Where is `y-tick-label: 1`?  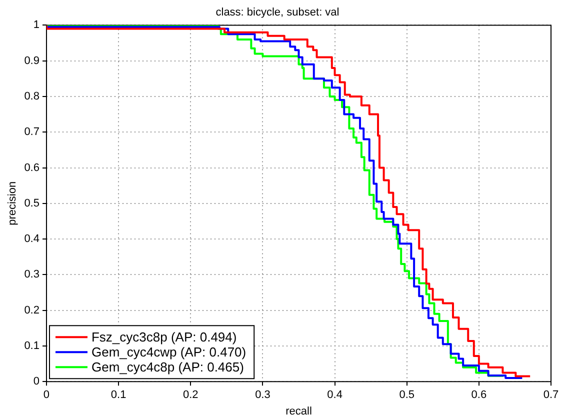
y-tick-label: 1 is located at coordinates (36, 25).